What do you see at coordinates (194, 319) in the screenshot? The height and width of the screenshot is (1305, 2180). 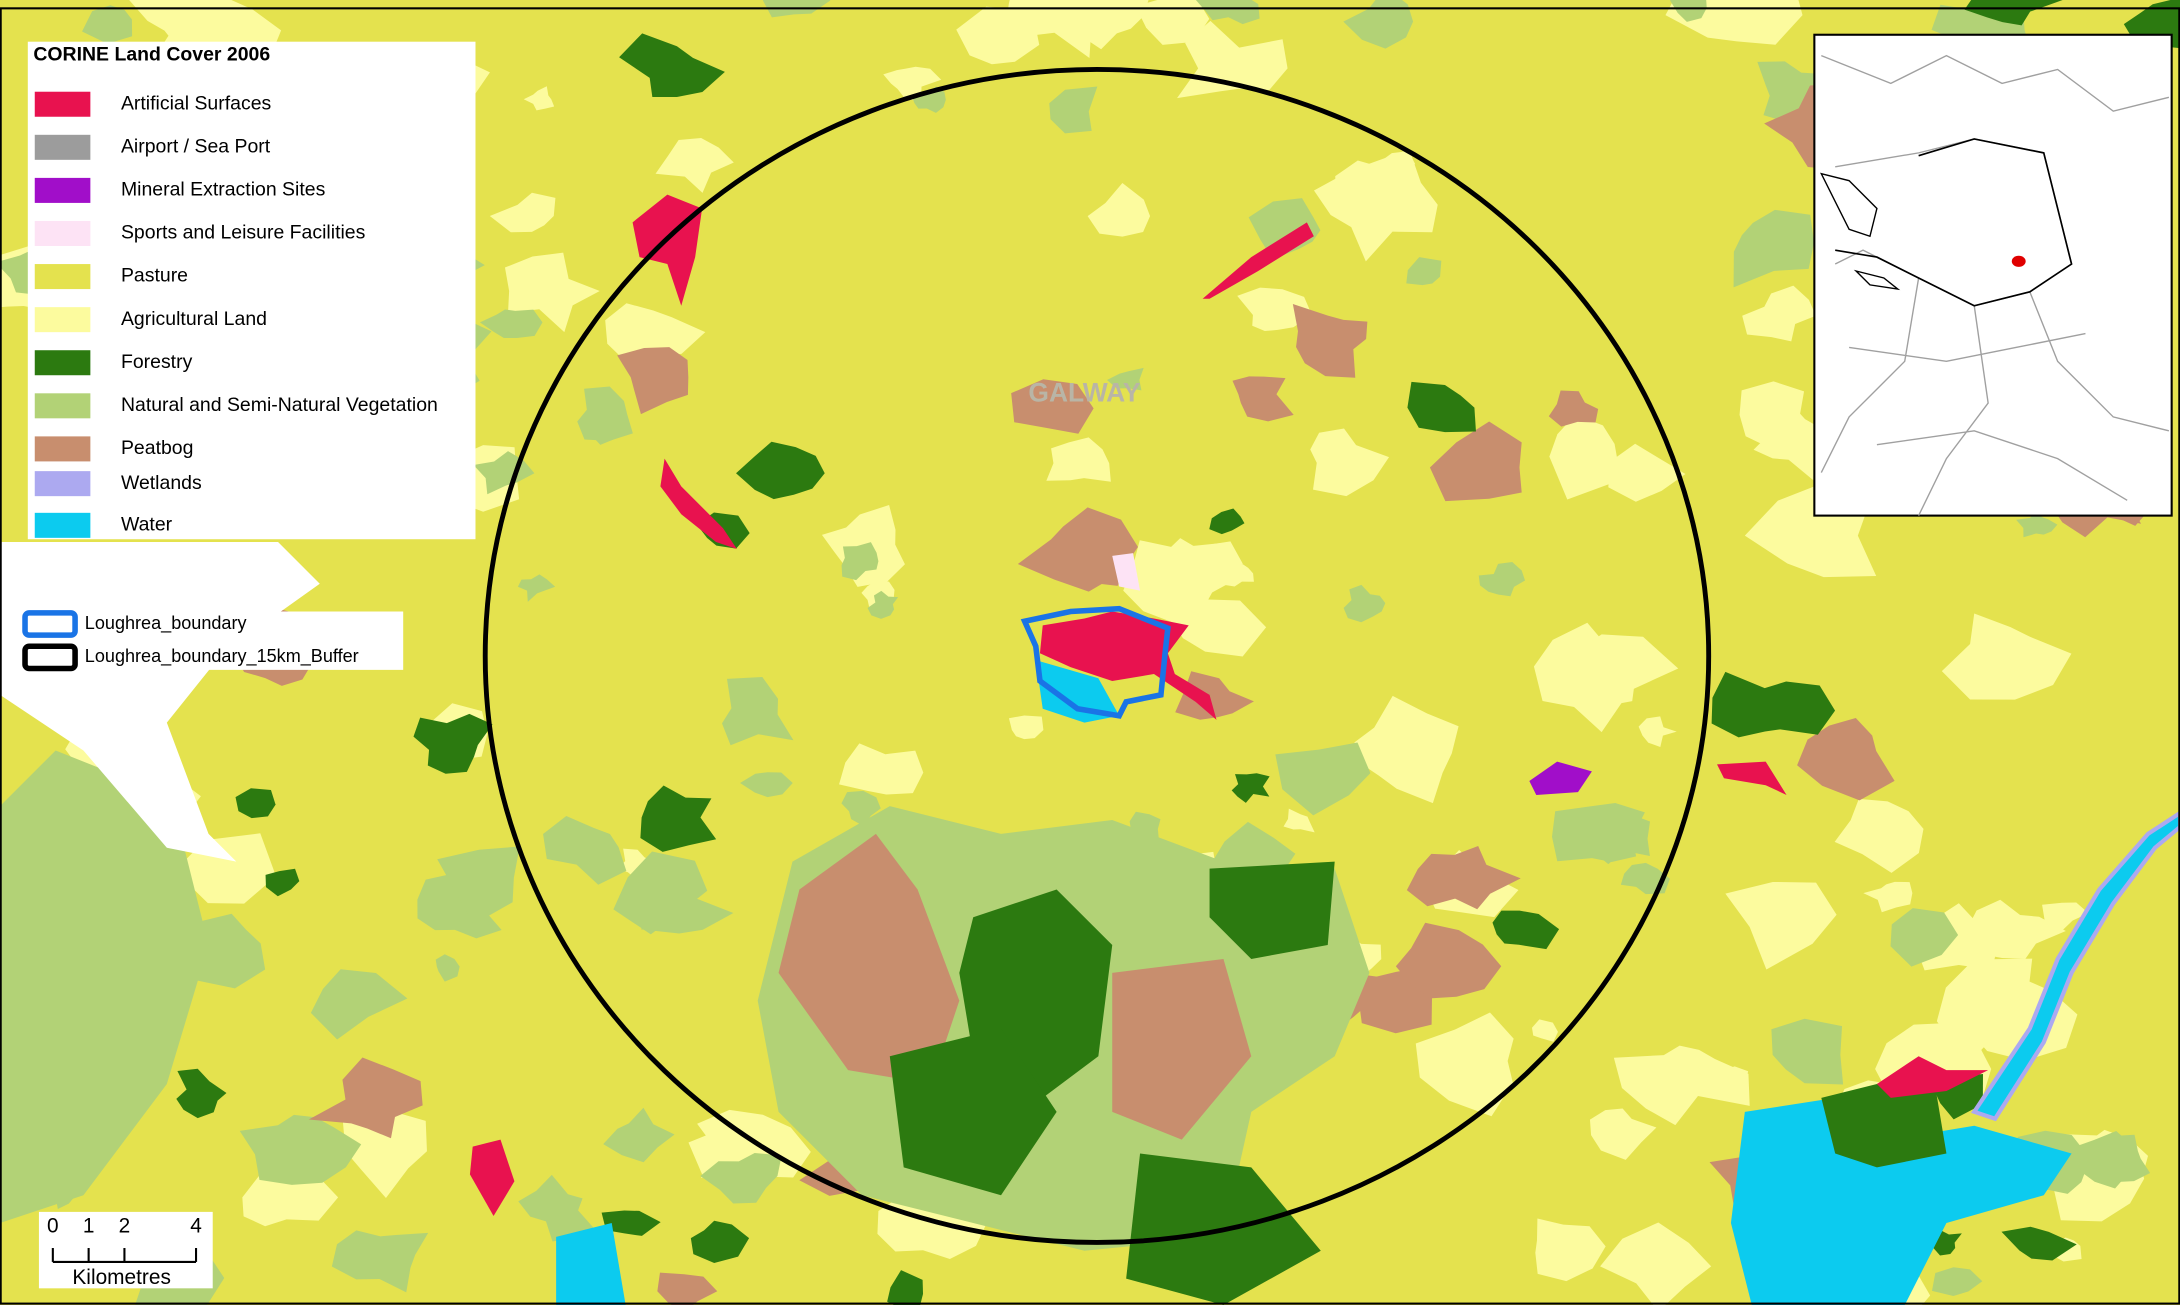 I see `legend-label: Agricultural Land` at bounding box center [194, 319].